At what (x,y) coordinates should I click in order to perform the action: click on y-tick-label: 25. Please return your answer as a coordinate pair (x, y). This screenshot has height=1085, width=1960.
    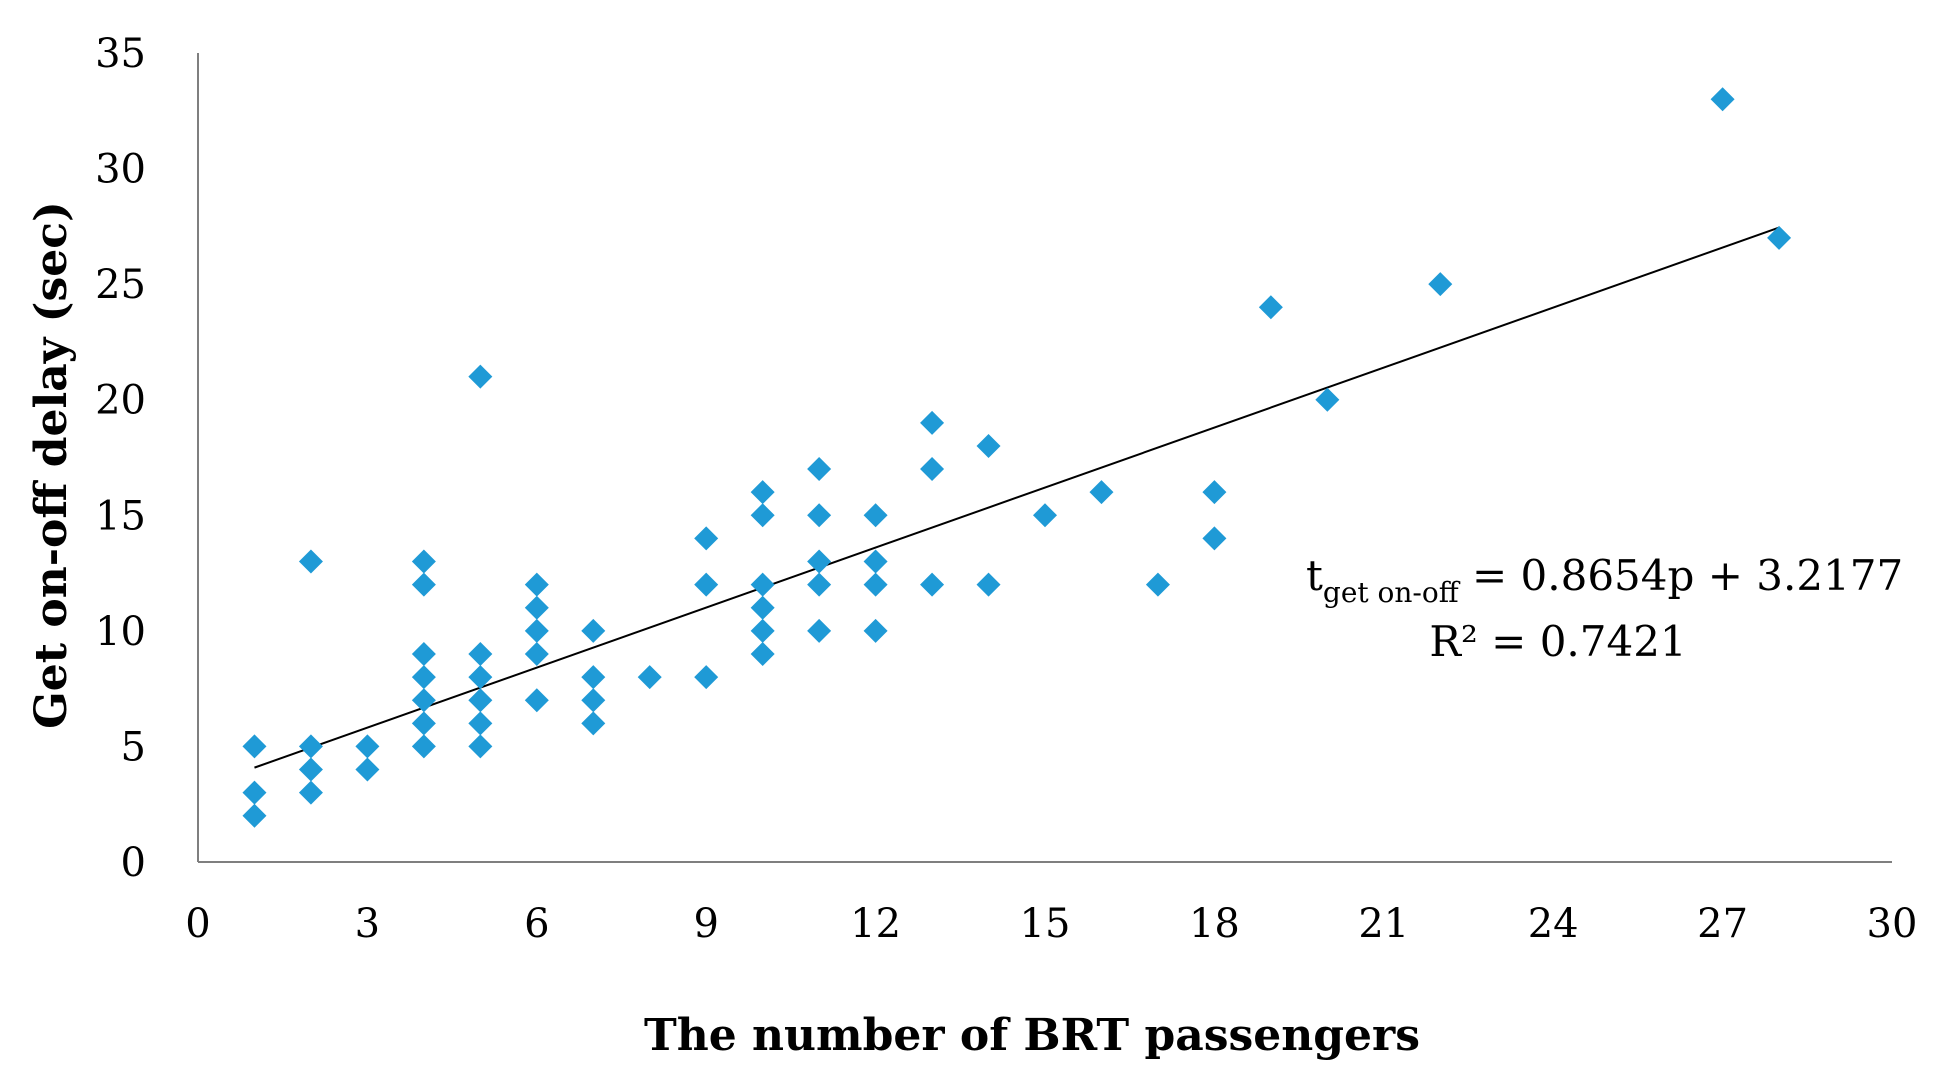
    Looking at the image, I should click on (120, 285).